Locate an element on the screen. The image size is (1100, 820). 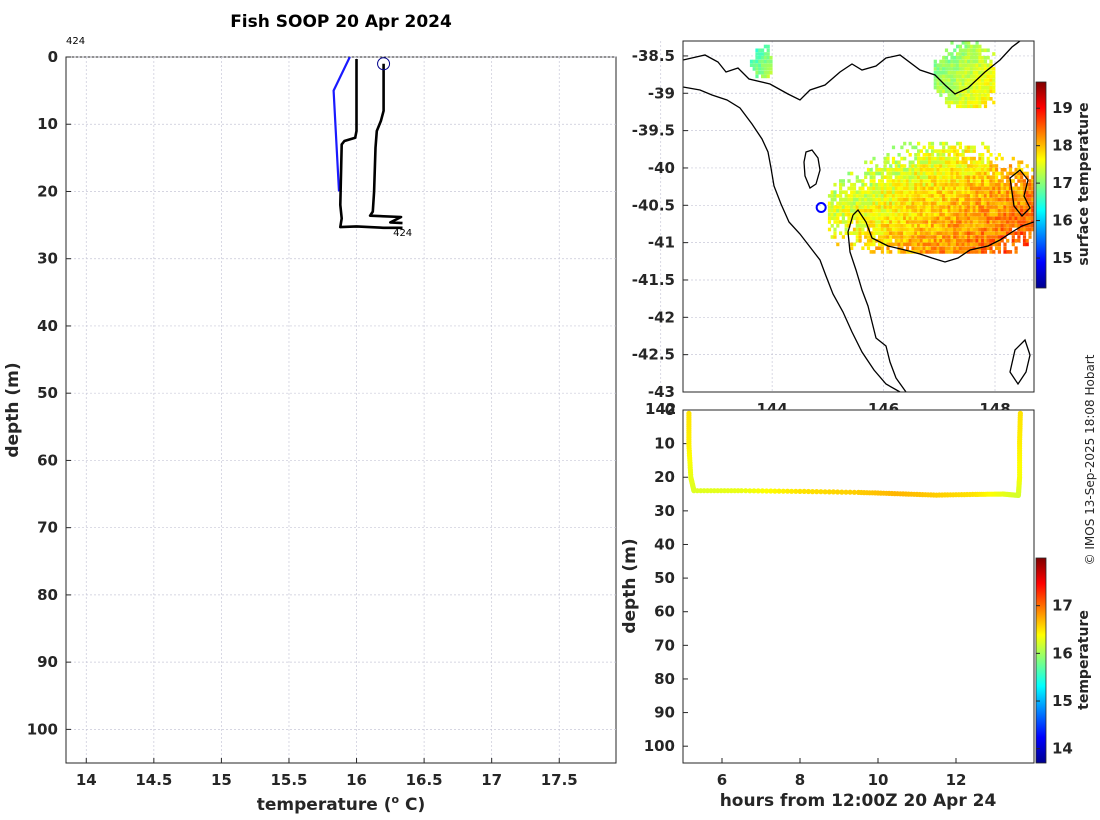
section-colorbar-tick-label: 14 is located at coordinates (1062, 749).